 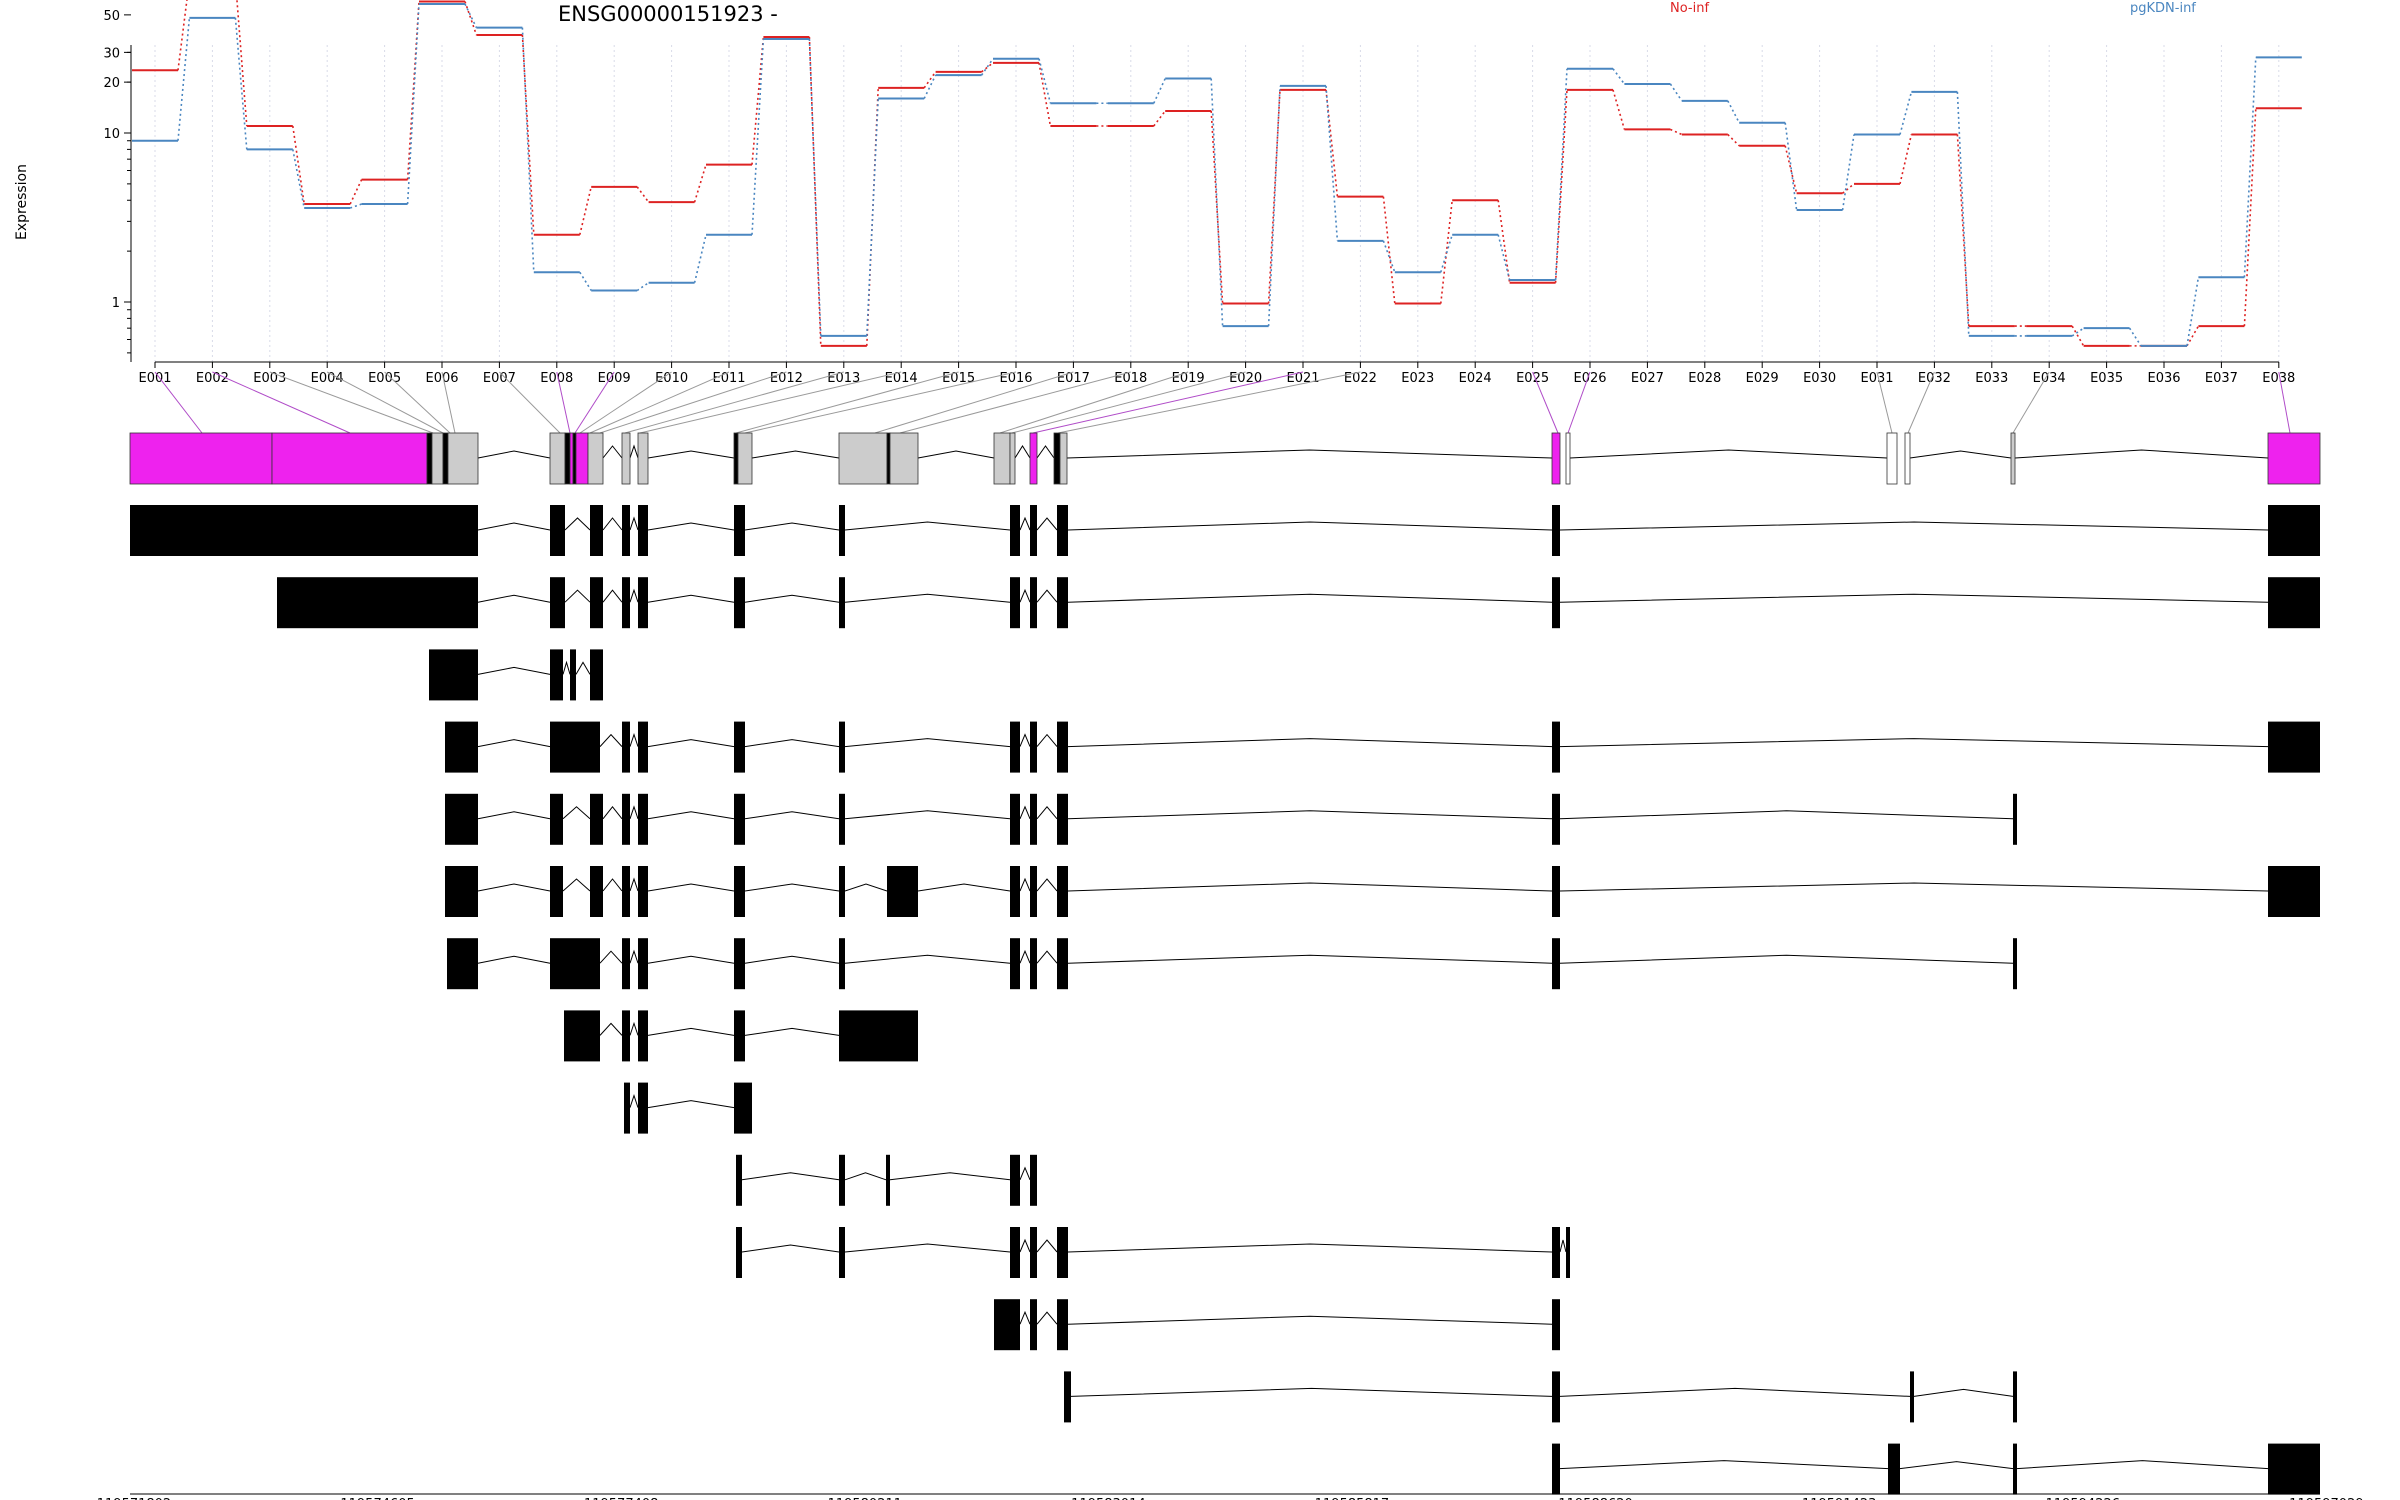 What do you see at coordinates (1589, 378) in the screenshot?
I see `x-tick-label: E026` at bounding box center [1589, 378].